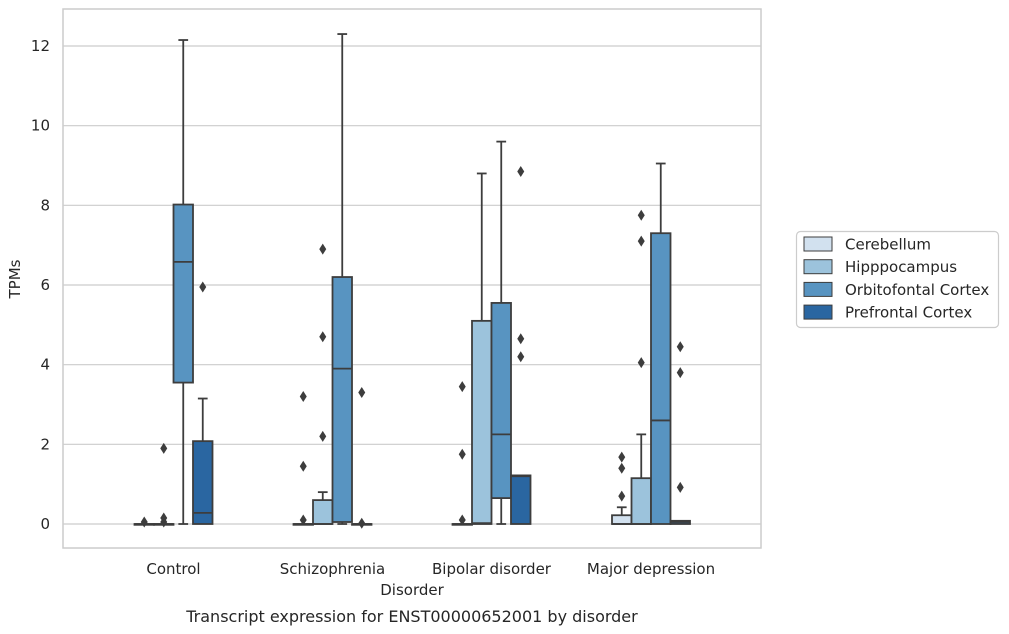 This screenshot has width=1009, height=634. Describe the element at coordinates (332, 569) in the screenshot. I see `x-tick-label: Schizophrenia` at that location.